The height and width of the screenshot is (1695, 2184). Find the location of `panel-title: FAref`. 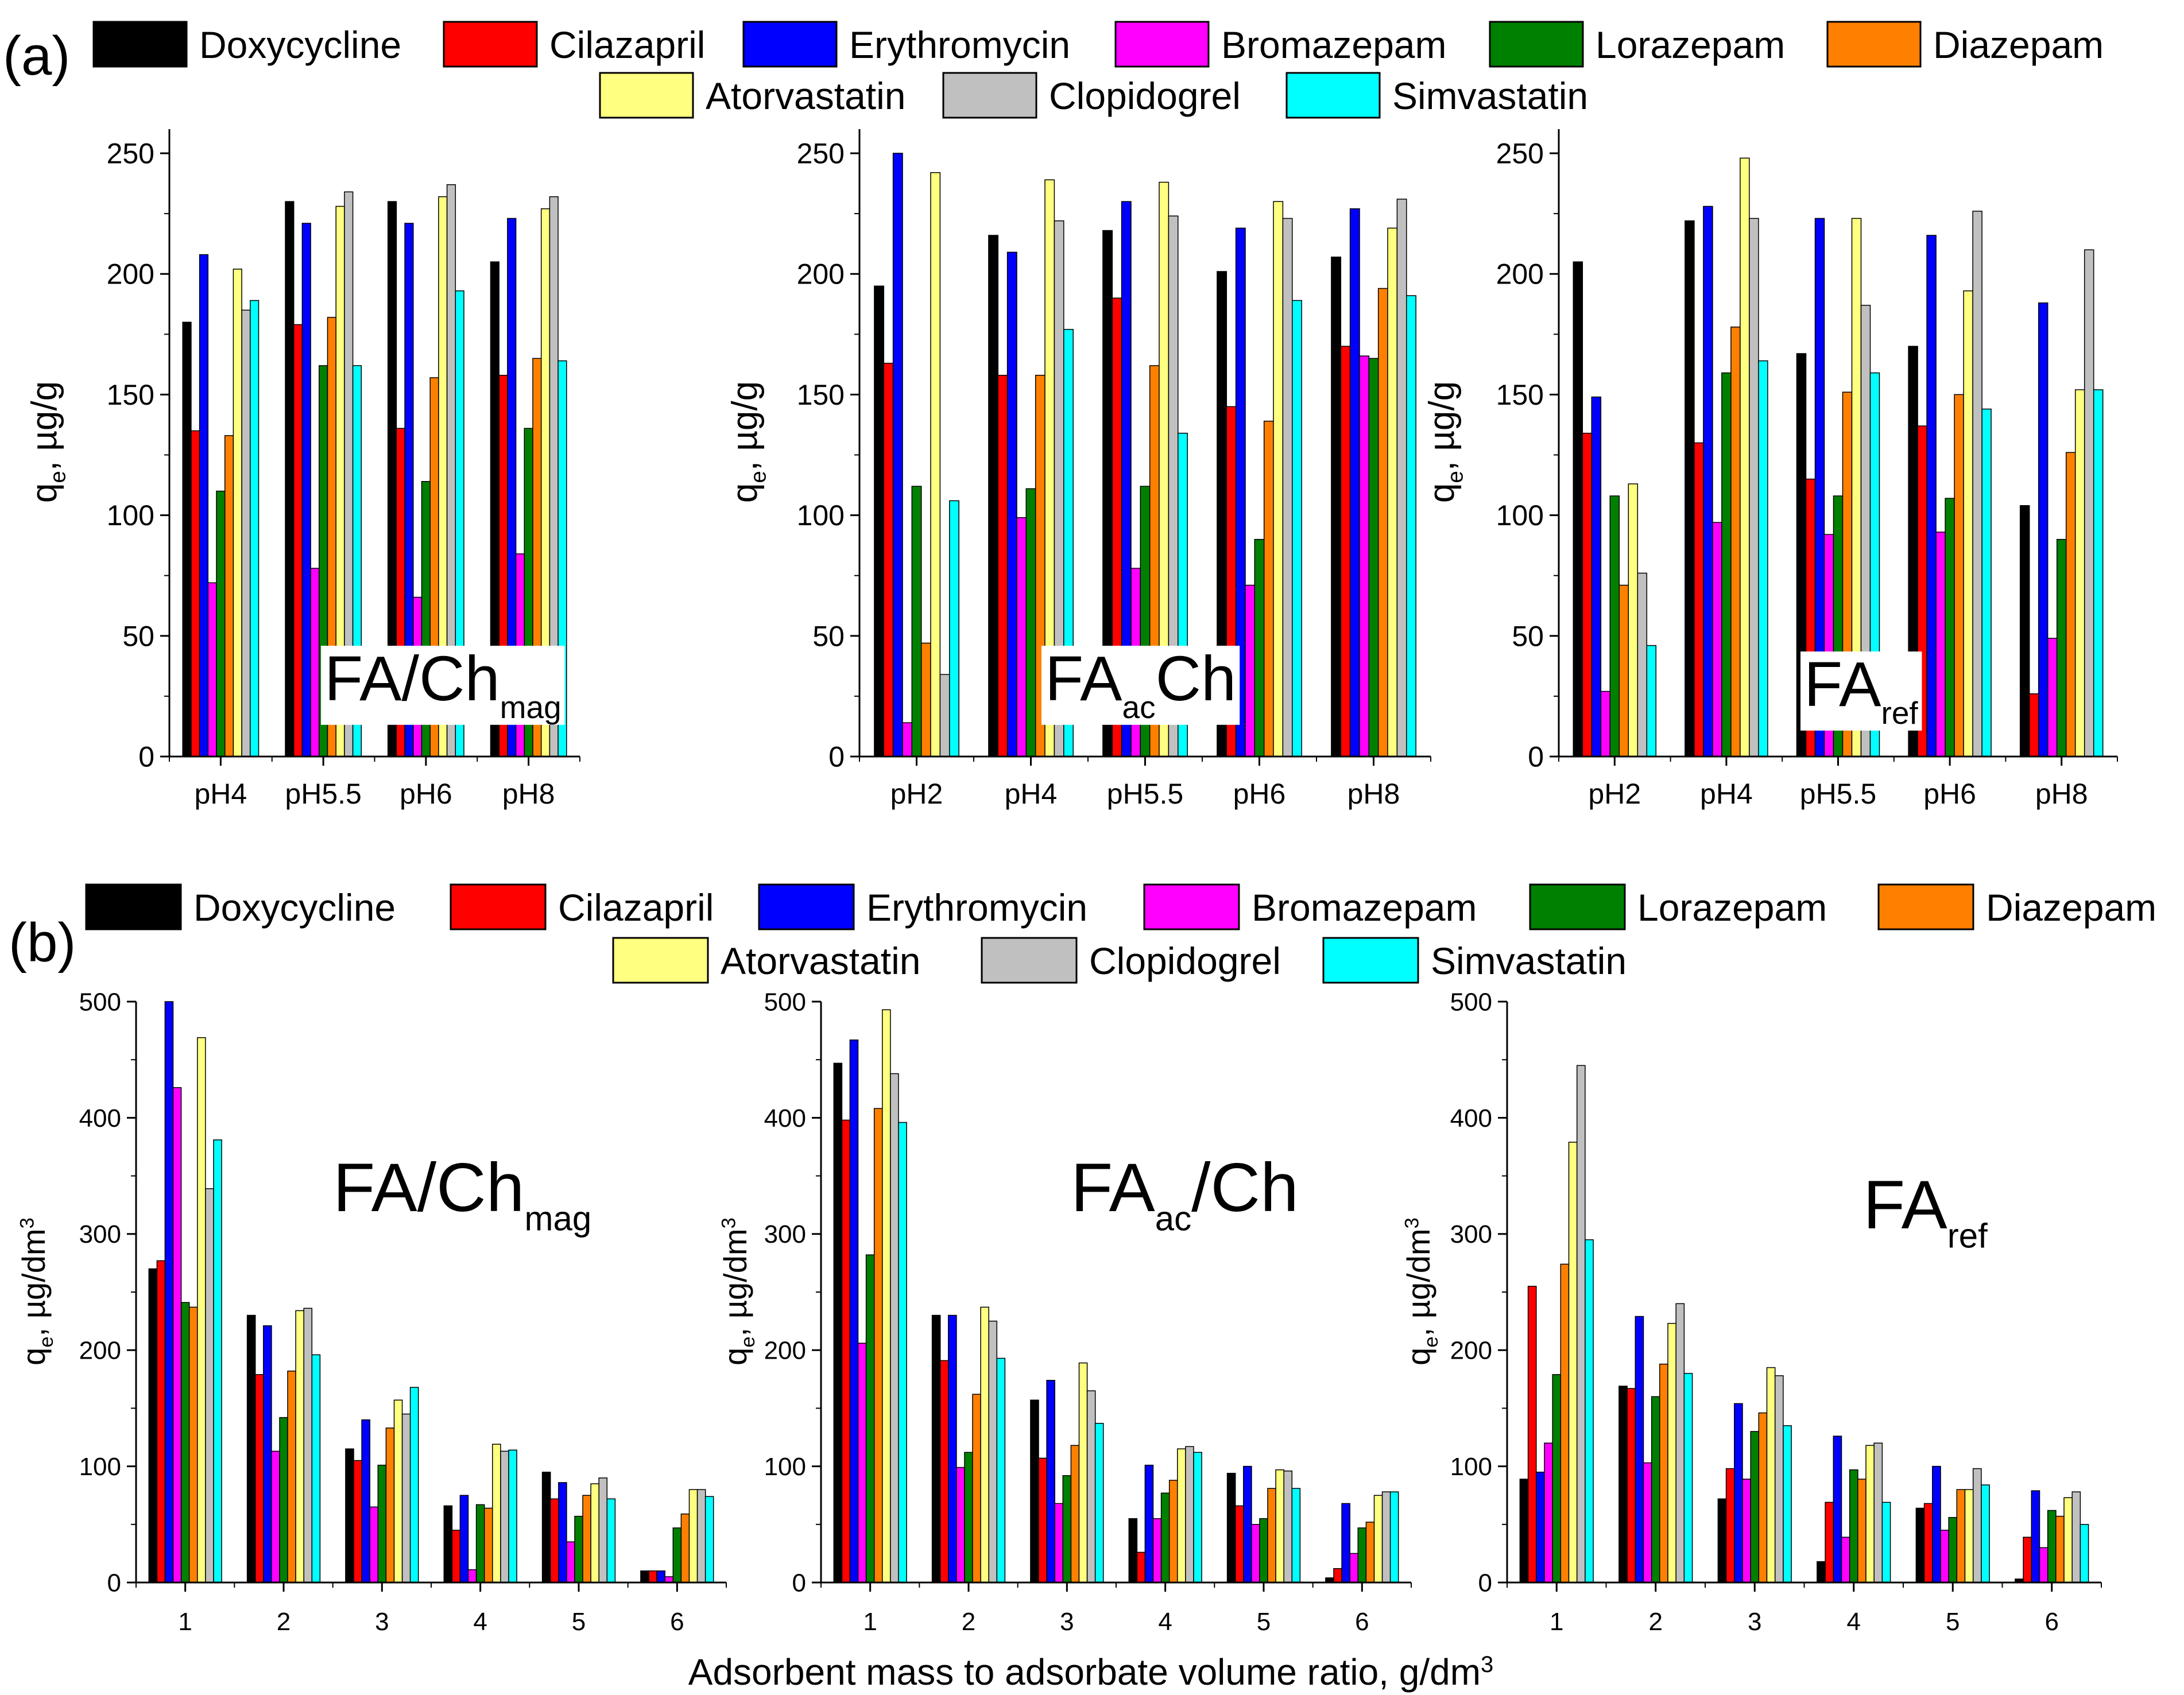

panel-title: FAref is located at coordinates (1925, 1210).